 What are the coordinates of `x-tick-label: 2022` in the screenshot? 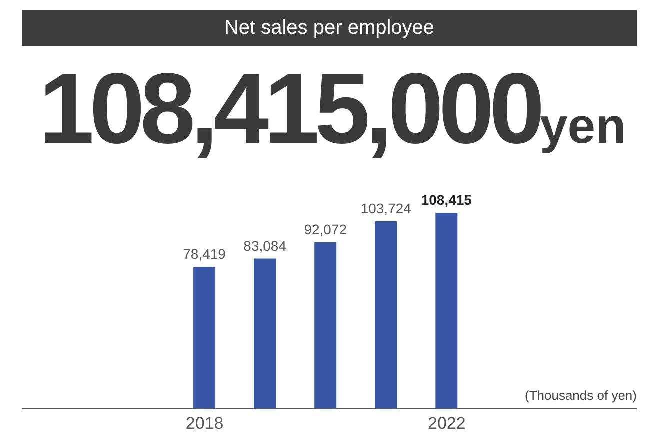 It's located at (447, 424).